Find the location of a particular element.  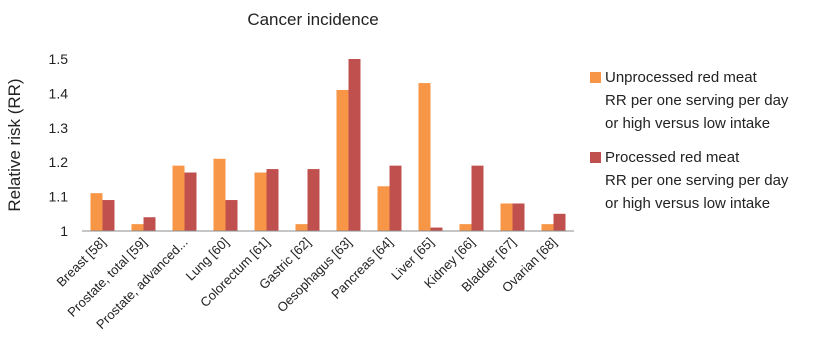

y-axis-title: Relative risk (RR) is located at coordinates (14, 144).